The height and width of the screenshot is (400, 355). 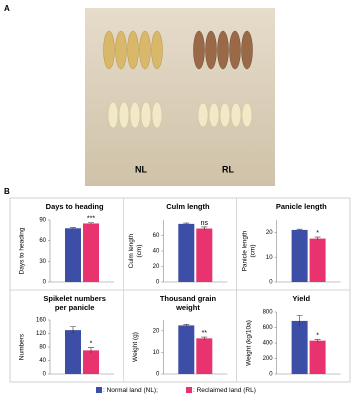 I want to click on significance-label: ***, so click(x=91, y=219).